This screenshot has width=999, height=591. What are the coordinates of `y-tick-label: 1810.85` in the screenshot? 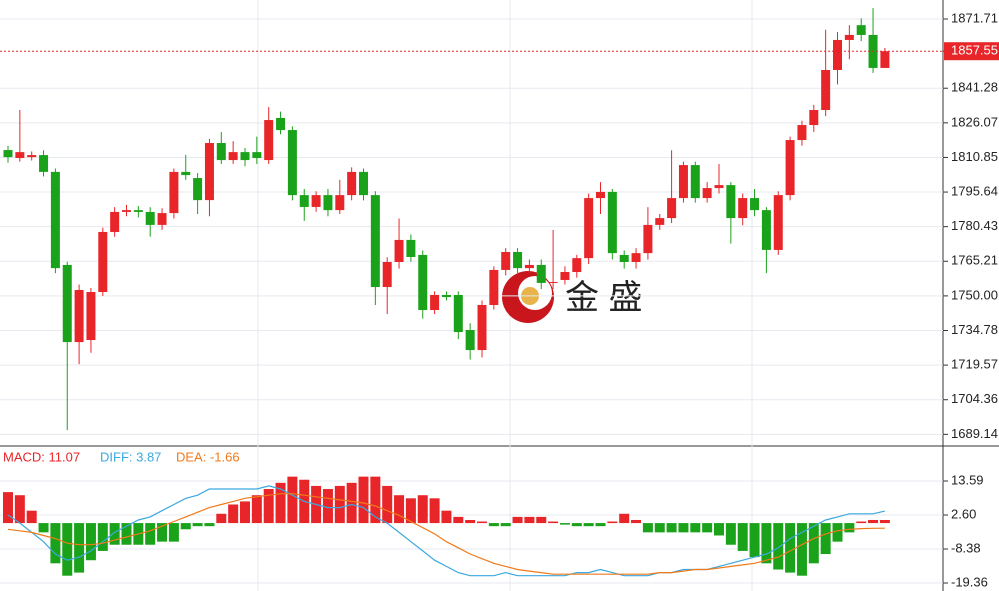 It's located at (974, 156).